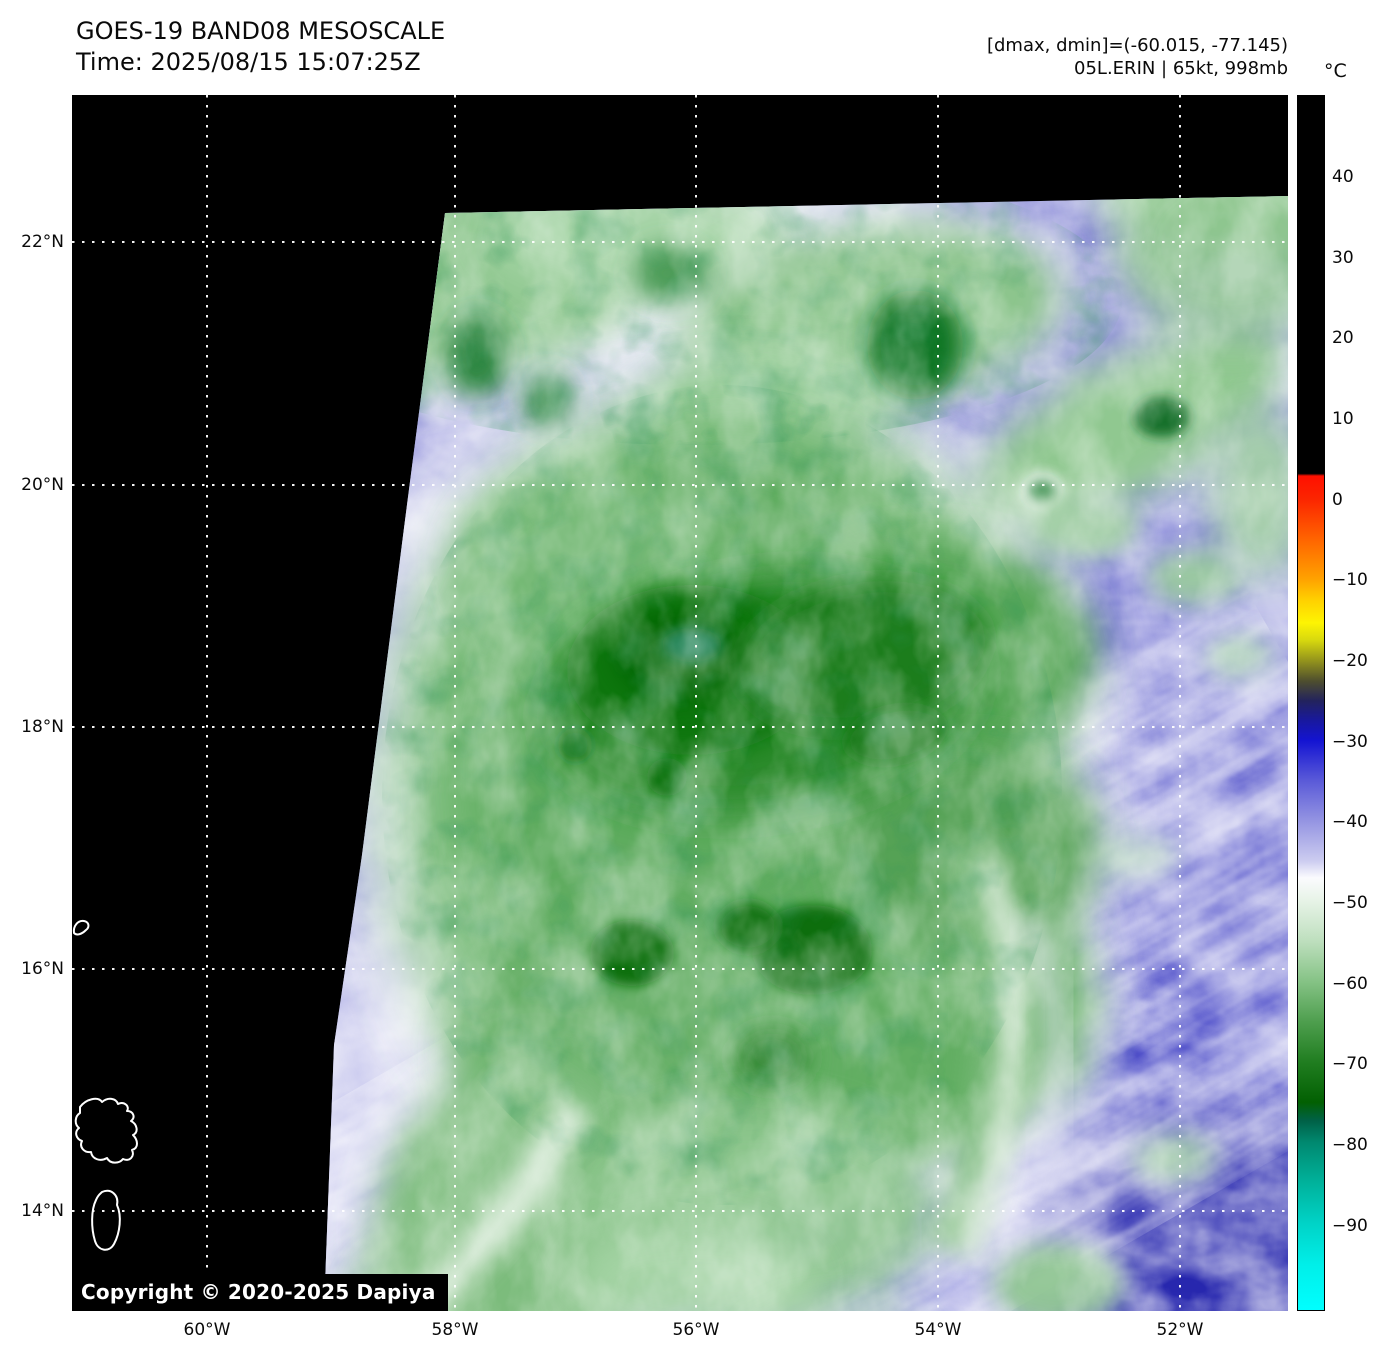  I want to click on colorbar-tick-label: 20, so click(1343, 338).